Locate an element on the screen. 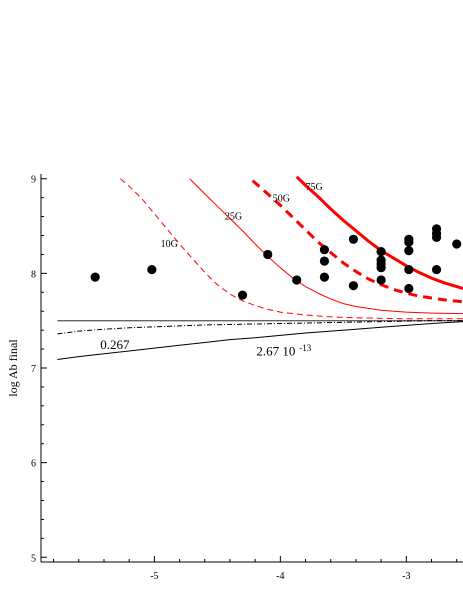 Image resolution: width=463 pixels, height=604 pixels. points-layer is located at coordinates (276, 262).